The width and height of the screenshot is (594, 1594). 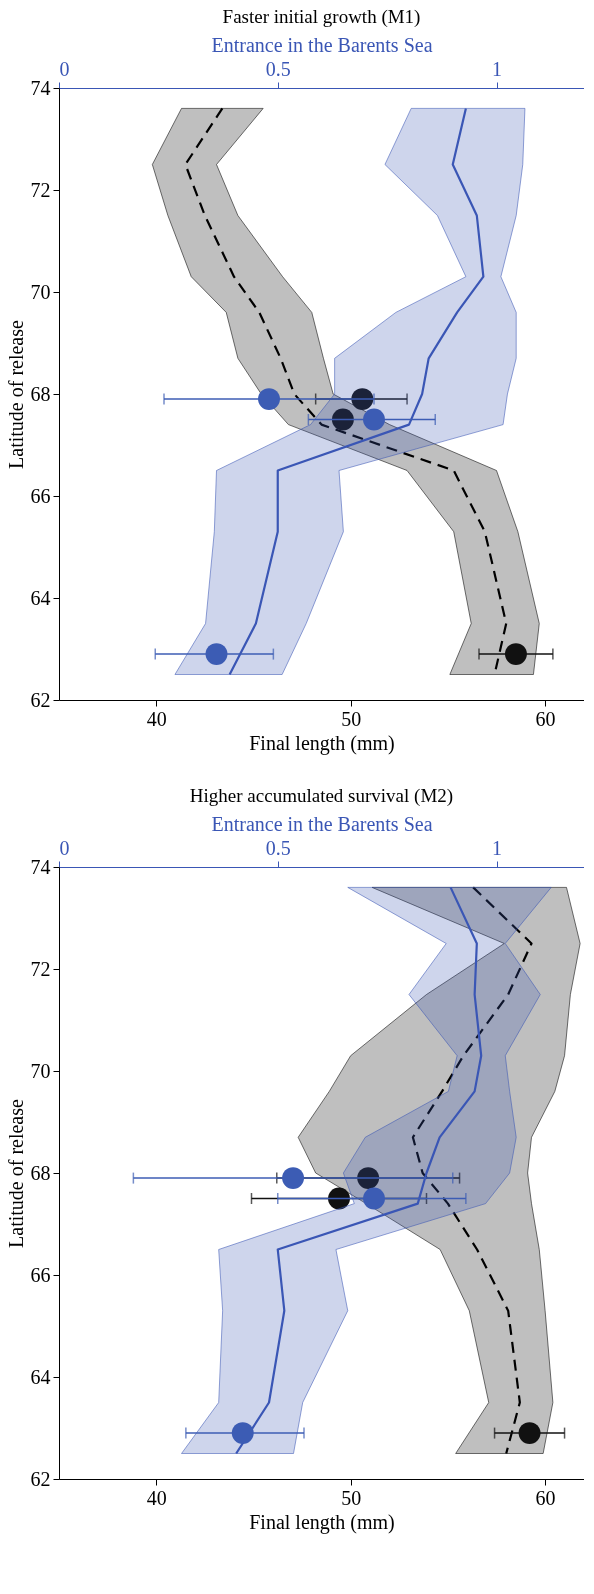 What do you see at coordinates (321, 17) in the screenshot?
I see `chart-title: Faster initial growth (M1)` at bounding box center [321, 17].